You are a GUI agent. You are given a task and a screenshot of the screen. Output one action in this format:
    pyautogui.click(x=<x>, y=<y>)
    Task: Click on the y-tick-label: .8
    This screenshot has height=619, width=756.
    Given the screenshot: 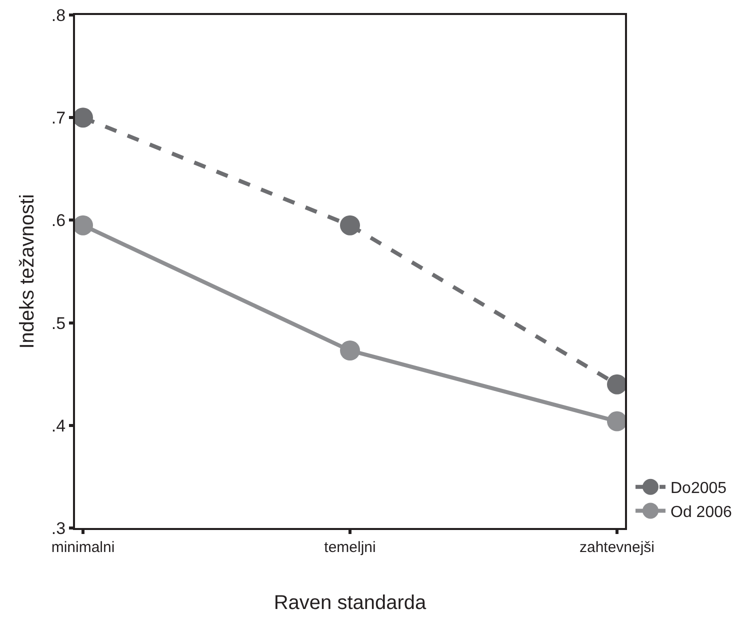 What is the action you would take?
    pyautogui.click(x=58, y=15)
    